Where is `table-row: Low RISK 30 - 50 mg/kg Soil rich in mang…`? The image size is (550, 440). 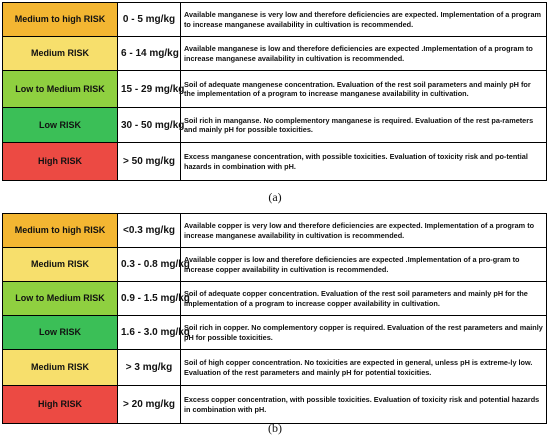
table-row: Low RISK 30 - 50 mg/kg Soil rich in mang… is located at coordinates (274, 125).